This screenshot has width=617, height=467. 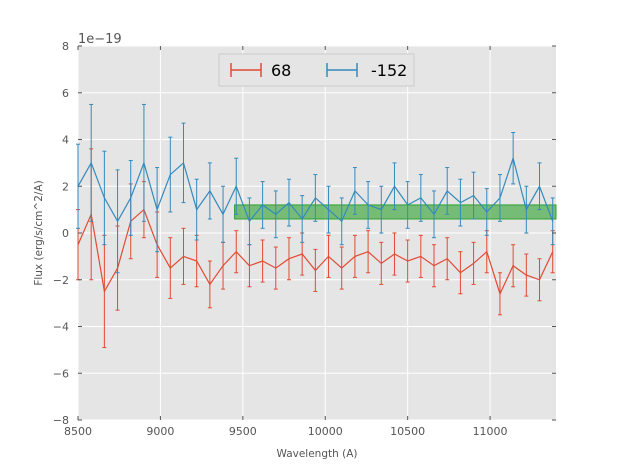 I want to click on x-tick-label-3: 10000, so click(x=325, y=431).